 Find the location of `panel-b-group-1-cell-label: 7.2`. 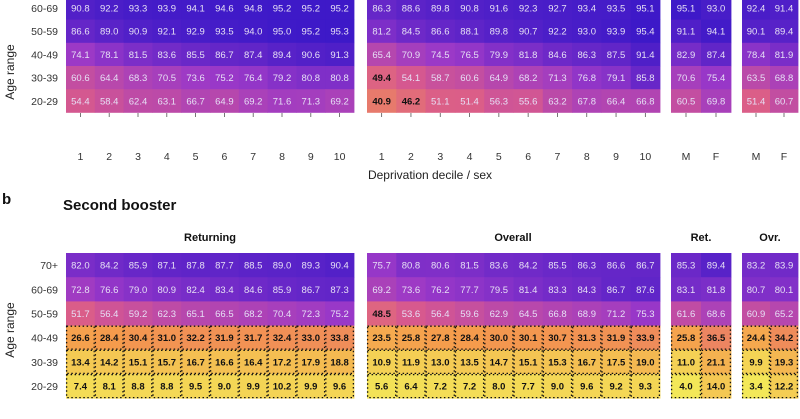

panel-b-group-1-cell-label: 7.2 is located at coordinates (469, 387).